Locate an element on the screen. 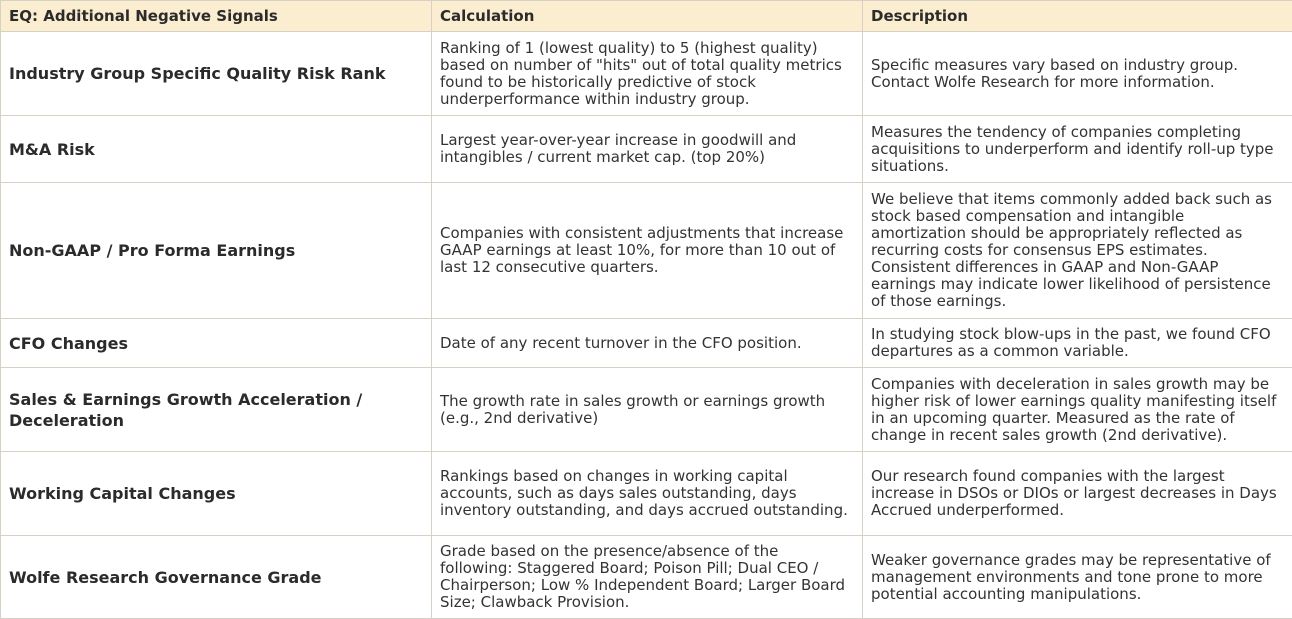  header-description: Description is located at coordinates (1077, 16).